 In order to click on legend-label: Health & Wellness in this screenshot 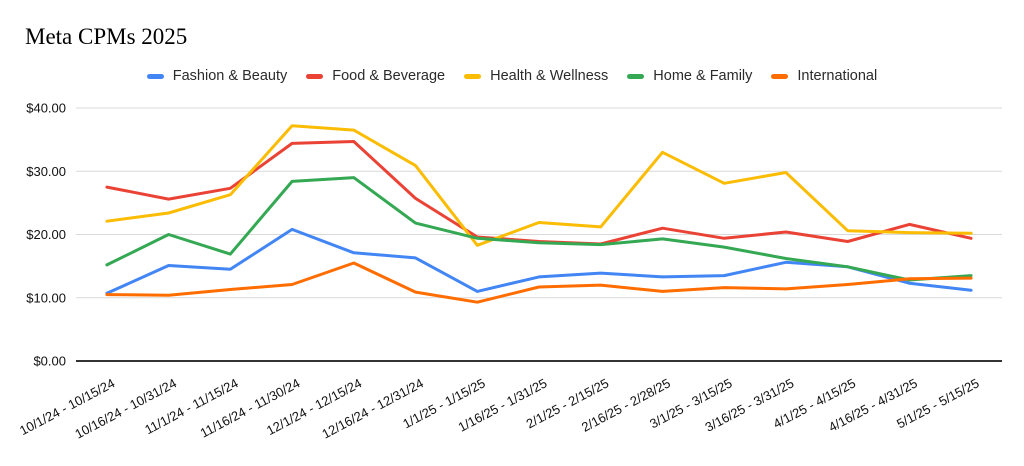, I will do `click(549, 76)`.